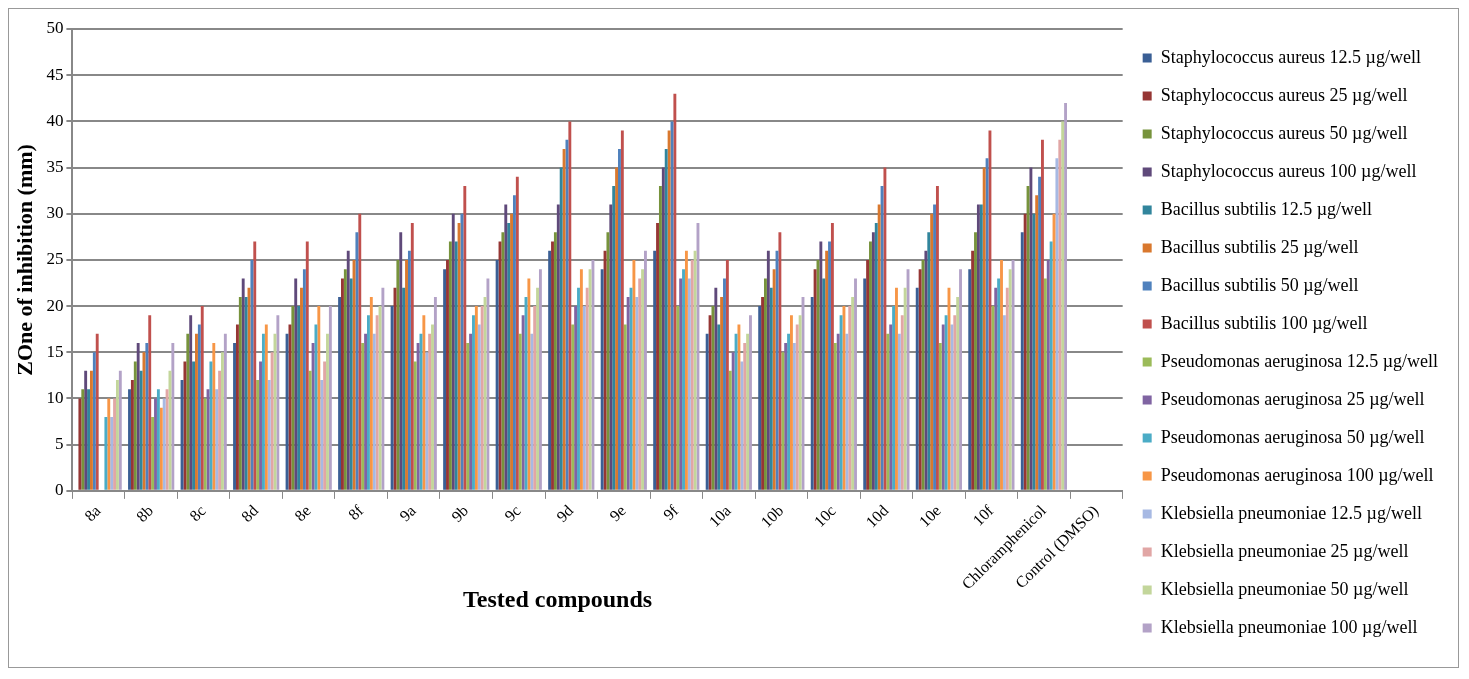 Image resolution: width=1469 pixels, height=679 pixels. I want to click on legend-label: Bacillus subtilis 100 µg/well, so click(1264, 322).